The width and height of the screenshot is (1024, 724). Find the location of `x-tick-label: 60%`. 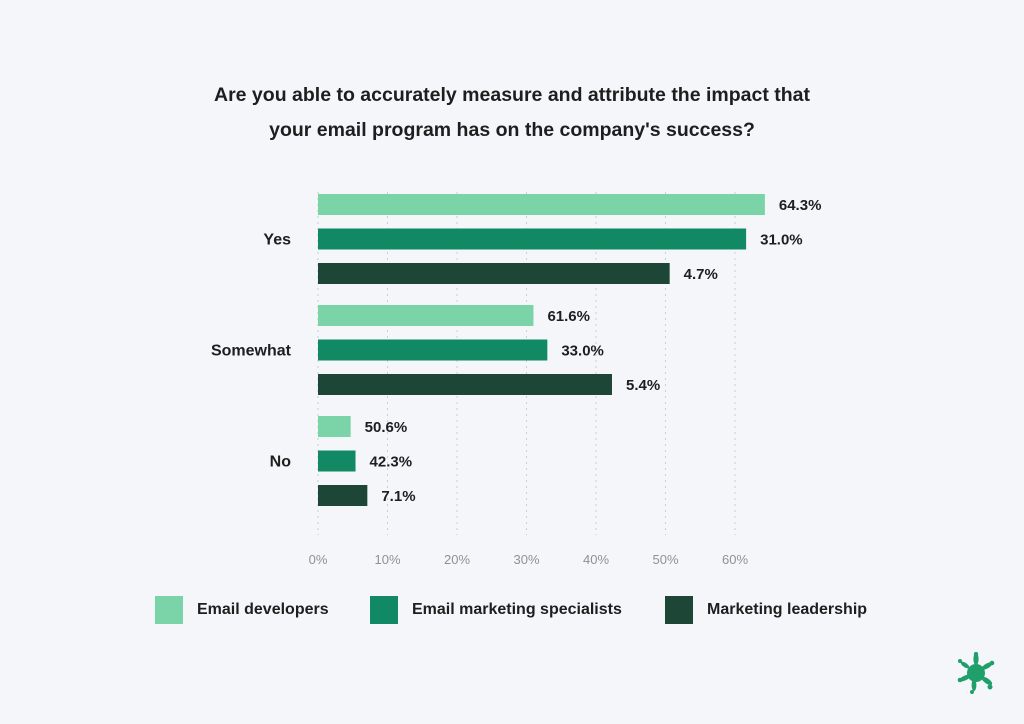

x-tick-label: 60% is located at coordinates (735, 559).